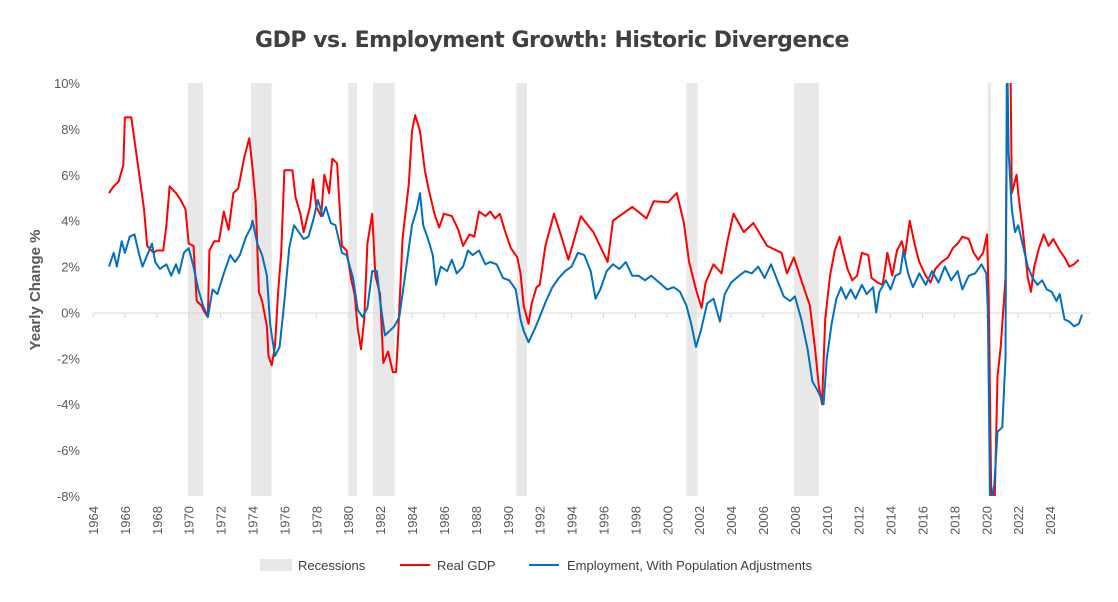 The image size is (1118, 602). What do you see at coordinates (125, 520) in the screenshot?
I see `x-tick-label: 1966` at bounding box center [125, 520].